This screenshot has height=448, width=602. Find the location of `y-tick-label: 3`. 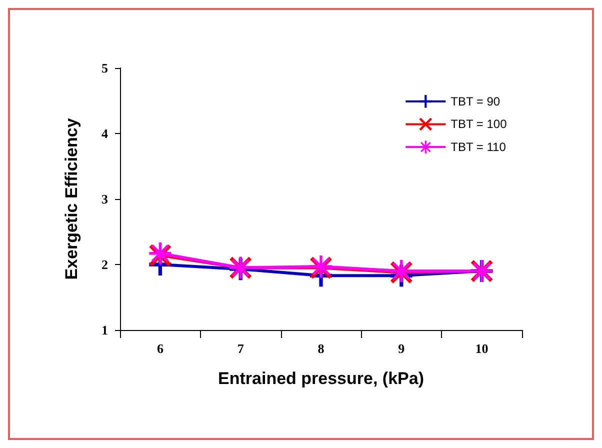

y-tick-label: 3 is located at coordinates (105, 199).